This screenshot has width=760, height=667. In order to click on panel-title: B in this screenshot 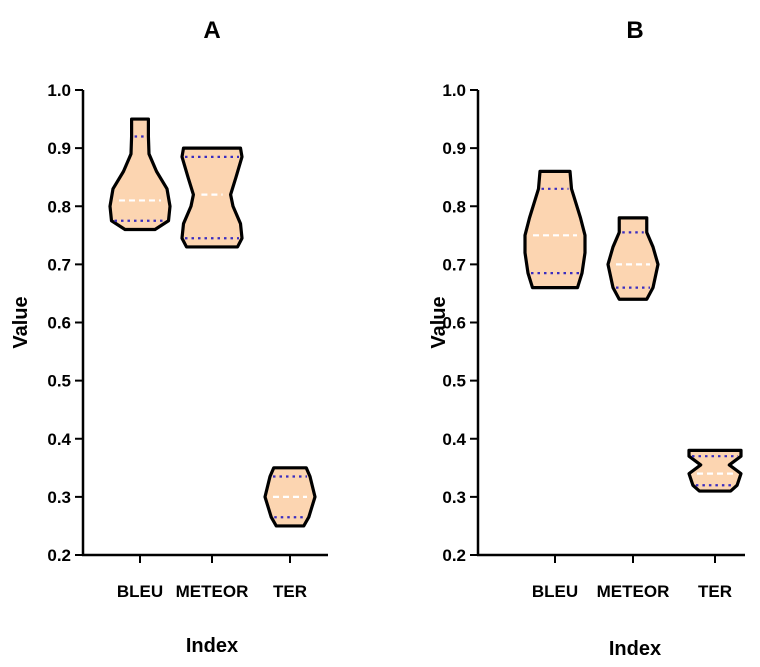, I will do `click(634, 30)`.